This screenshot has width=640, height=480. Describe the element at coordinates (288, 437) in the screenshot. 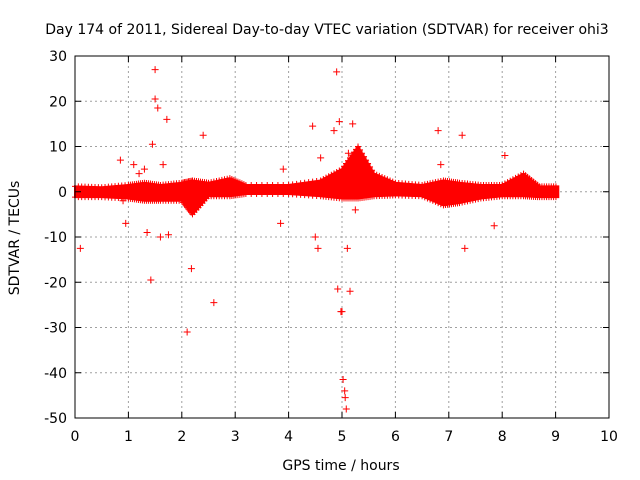

I see `x-tick-label: 4` at that location.